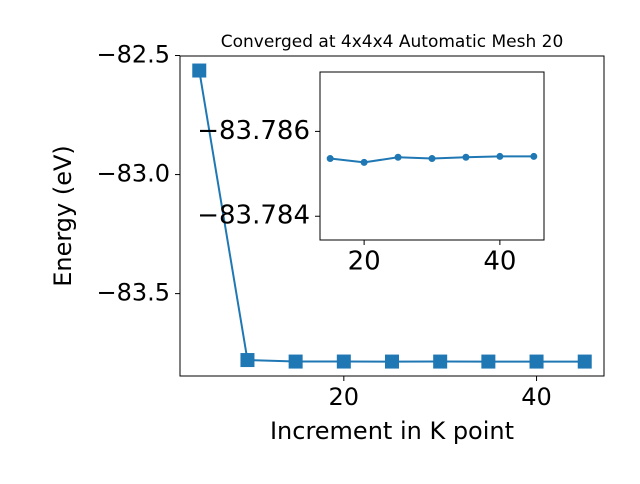 The image size is (640, 484). I want to click on y-axis-label: Energy (eV), so click(63, 216).